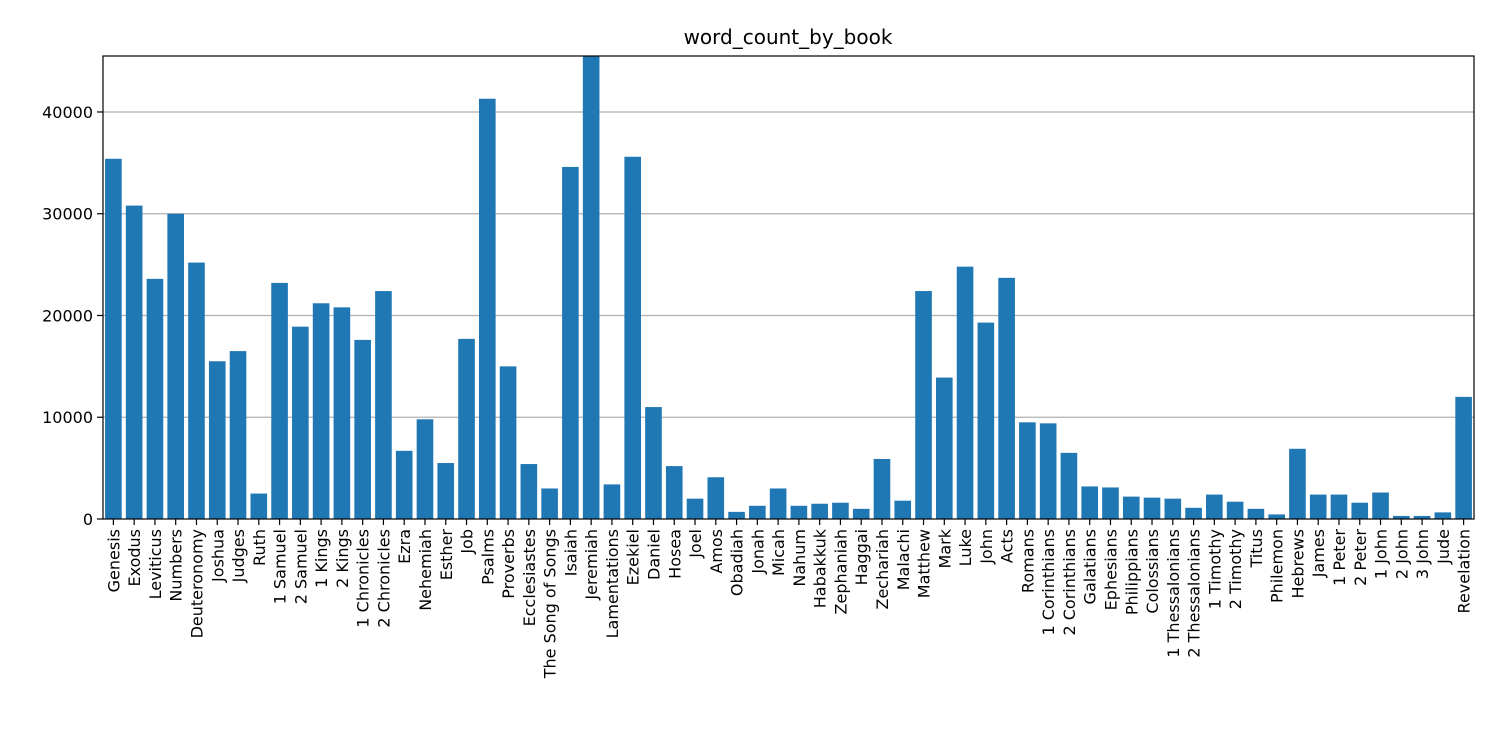 Image resolution: width=1500 pixels, height=750 pixels. I want to click on x-tick-label: Deuteronomy, so click(196, 583).